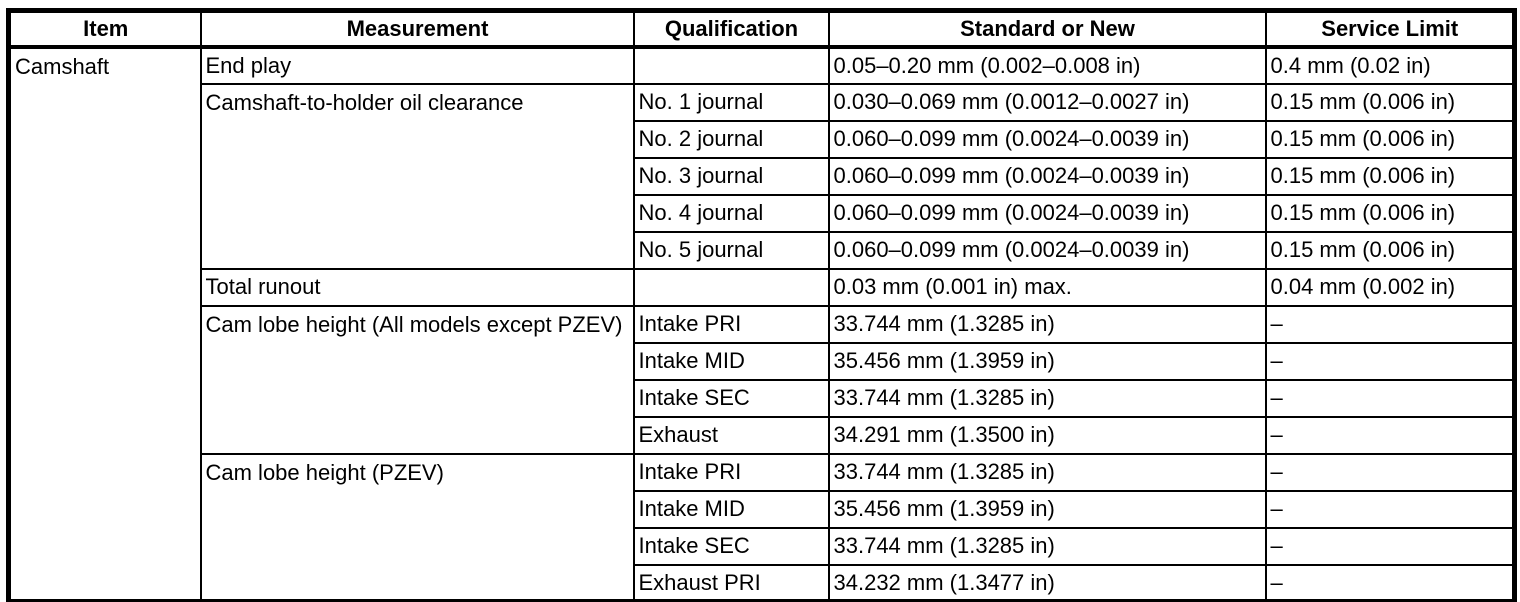 The height and width of the screenshot is (602, 1520). I want to click on cell-item: Camshaft, so click(104, 323).